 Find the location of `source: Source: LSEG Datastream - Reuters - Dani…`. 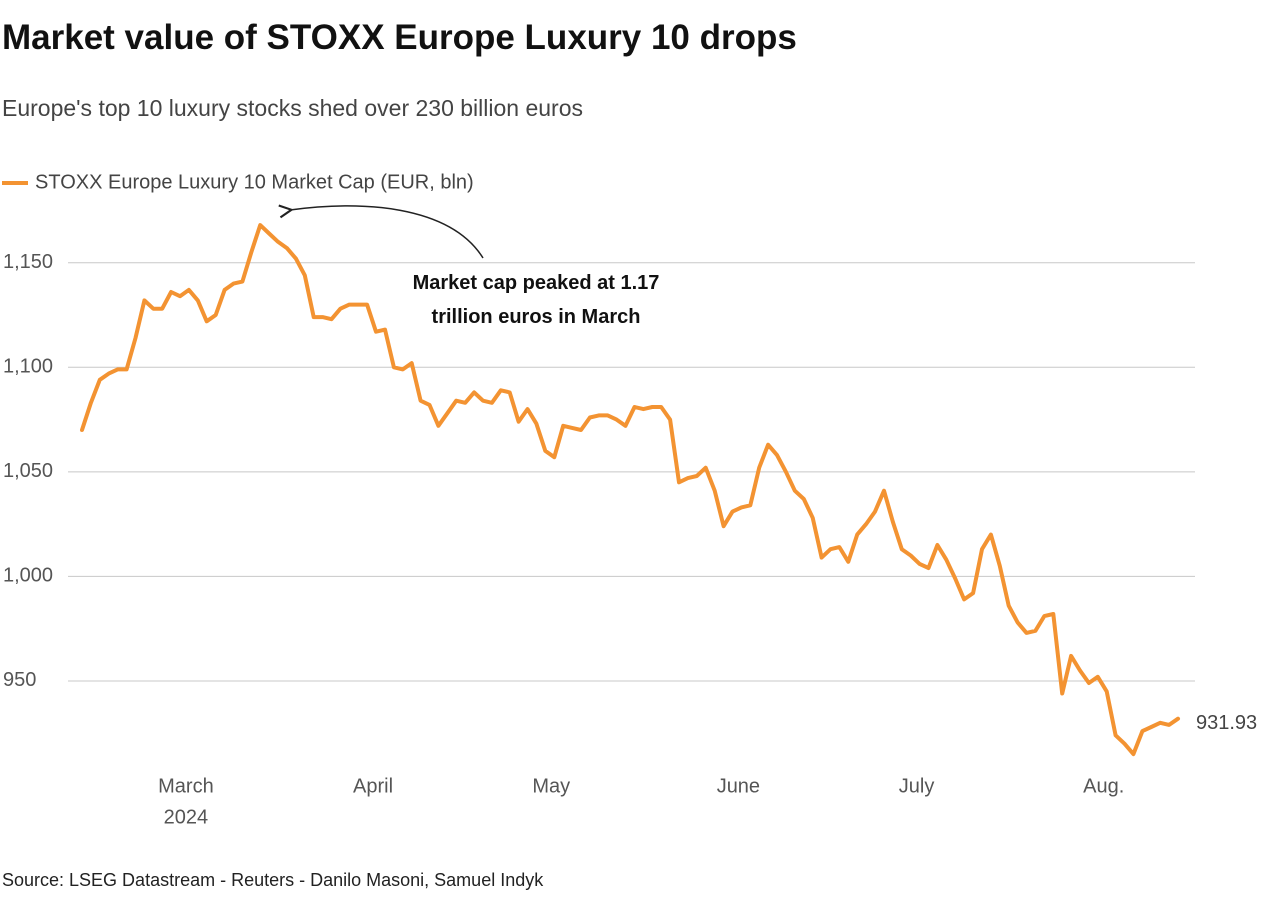

source: Source: LSEG Datastream - Reuters - Dani… is located at coordinates (273, 880).